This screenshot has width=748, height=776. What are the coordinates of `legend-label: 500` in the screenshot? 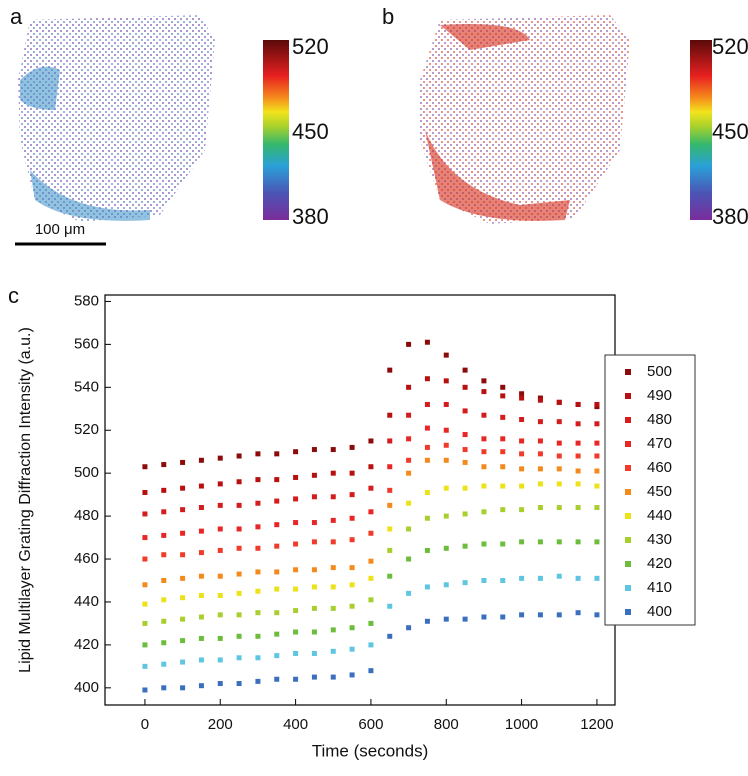 It's located at (659, 371).